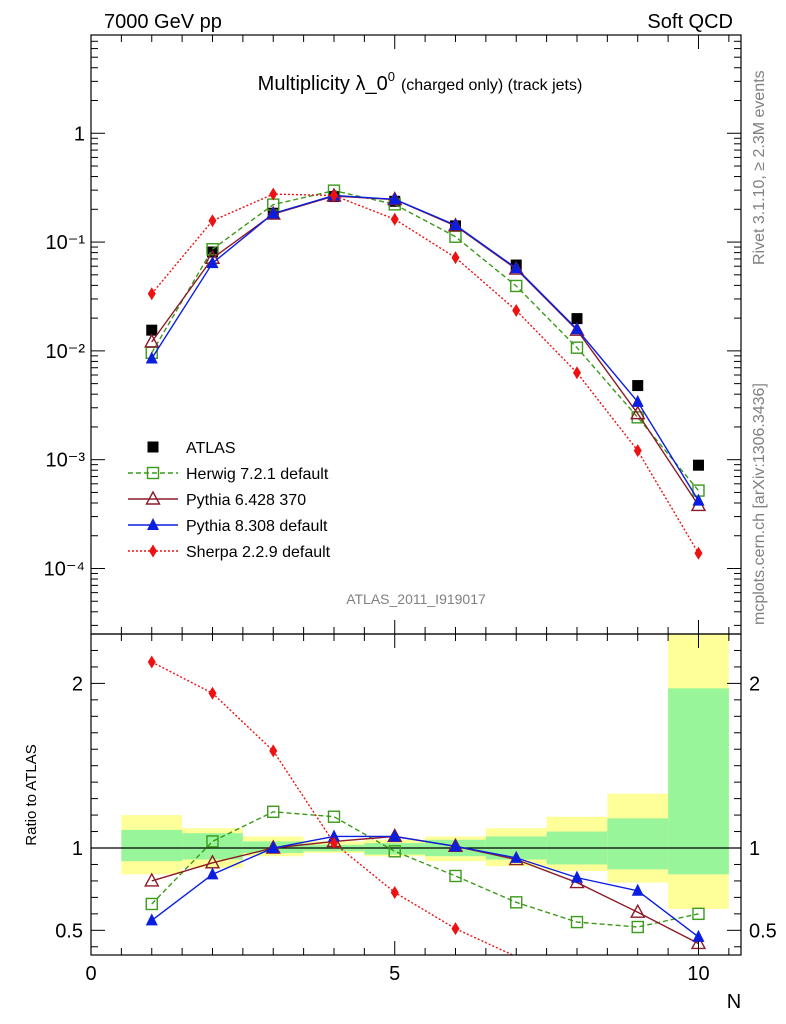 Image resolution: width=786 pixels, height=1024 pixels. What do you see at coordinates (759, 504) in the screenshot?
I see `mcplots-label: mcplots.cern.ch [arXiv:1306.3436]` at bounding box center [759, 504].